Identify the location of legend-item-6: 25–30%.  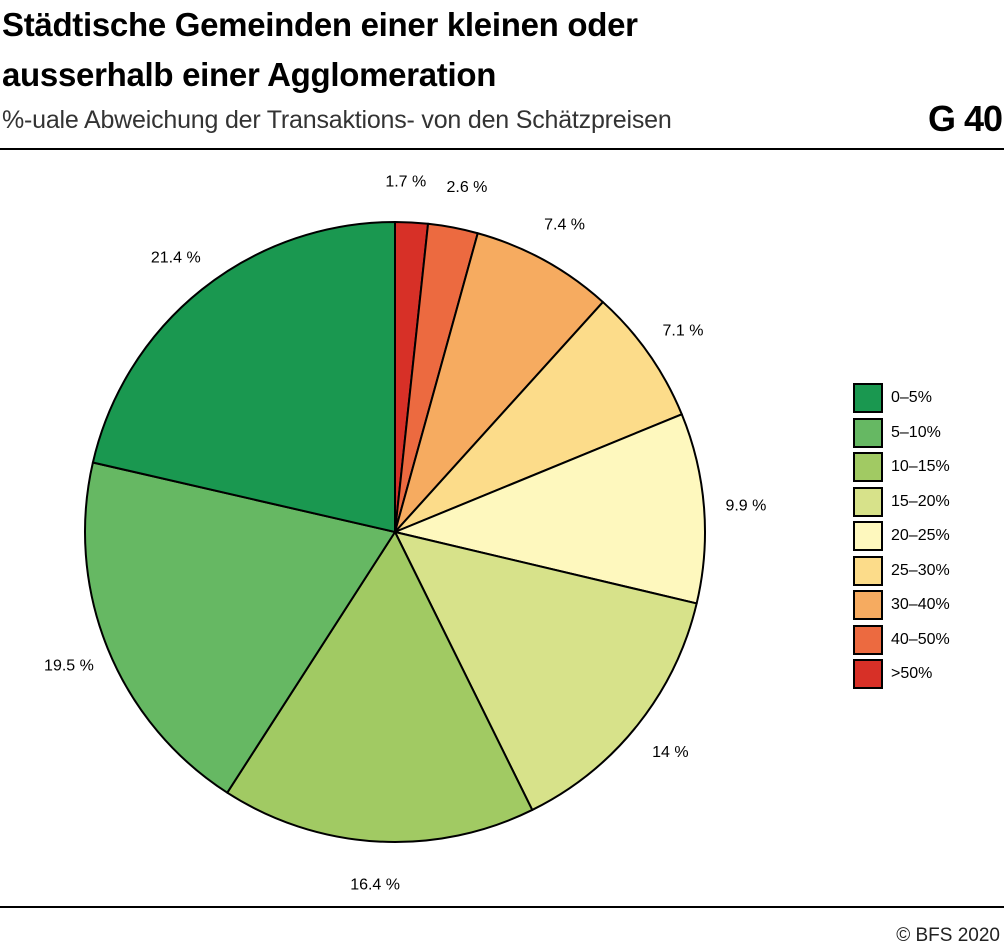
(901, 571).